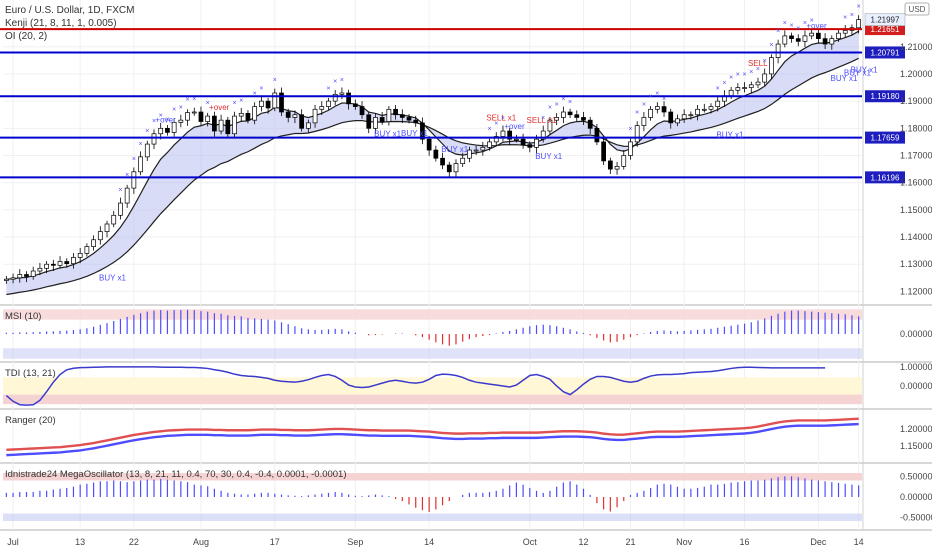 Image resolution: width=932 pixels, height=550 pixels. I want to click on time-tick-label: Dec, so click(818, 542).